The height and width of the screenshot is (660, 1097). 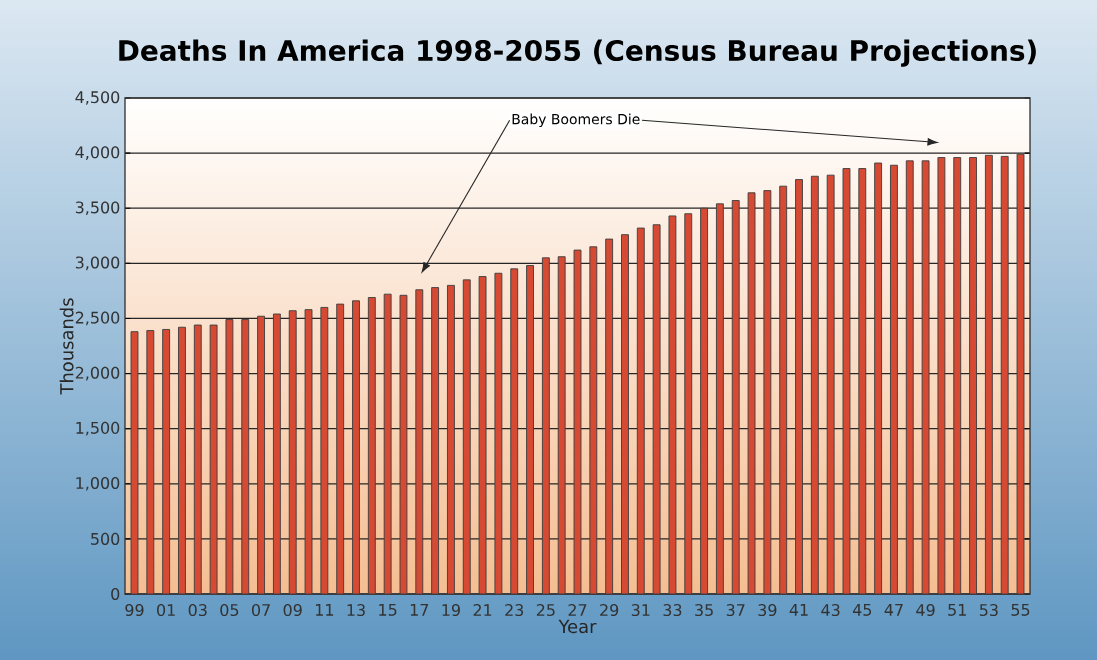 I want to click on x-tick-label: 53, so click(x=988, y=610).